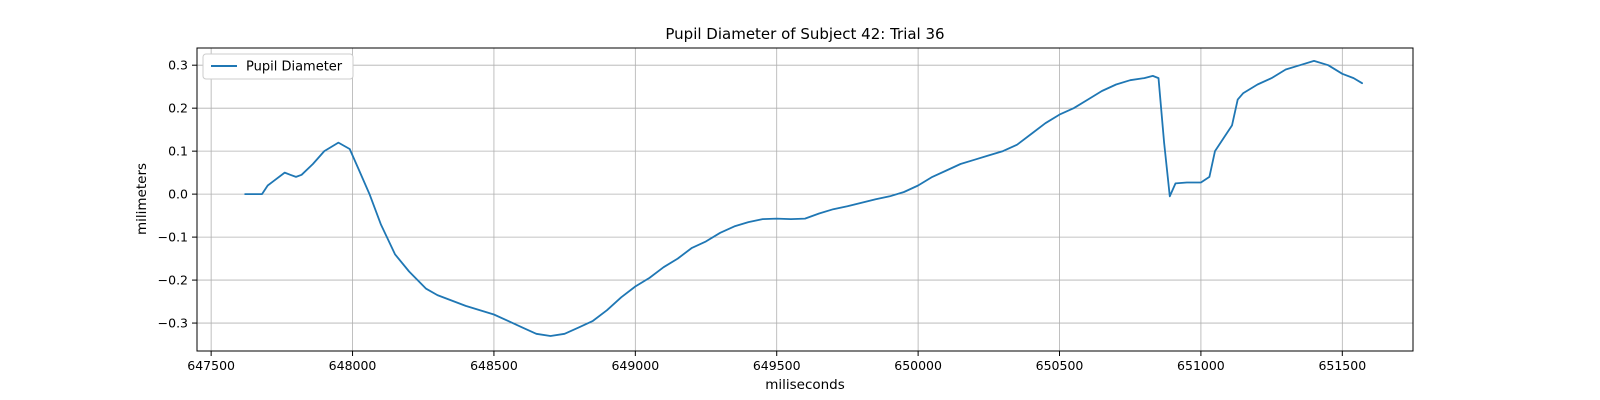 The height and width of the screenshot is (400, 1600). What do you see at coordinates (1060, 365) in the screenshot?
I see `x-tick-label: 650500` at bounding box center [1060, 365].